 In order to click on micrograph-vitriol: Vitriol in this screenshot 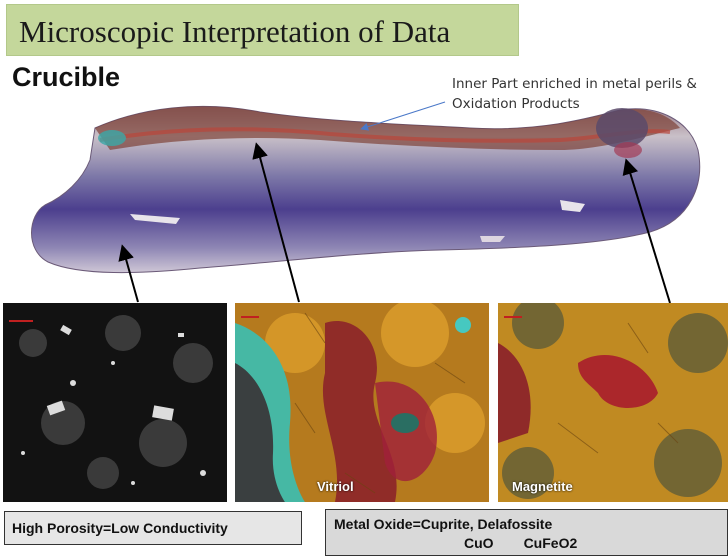, I will do `click(362, 402)`.